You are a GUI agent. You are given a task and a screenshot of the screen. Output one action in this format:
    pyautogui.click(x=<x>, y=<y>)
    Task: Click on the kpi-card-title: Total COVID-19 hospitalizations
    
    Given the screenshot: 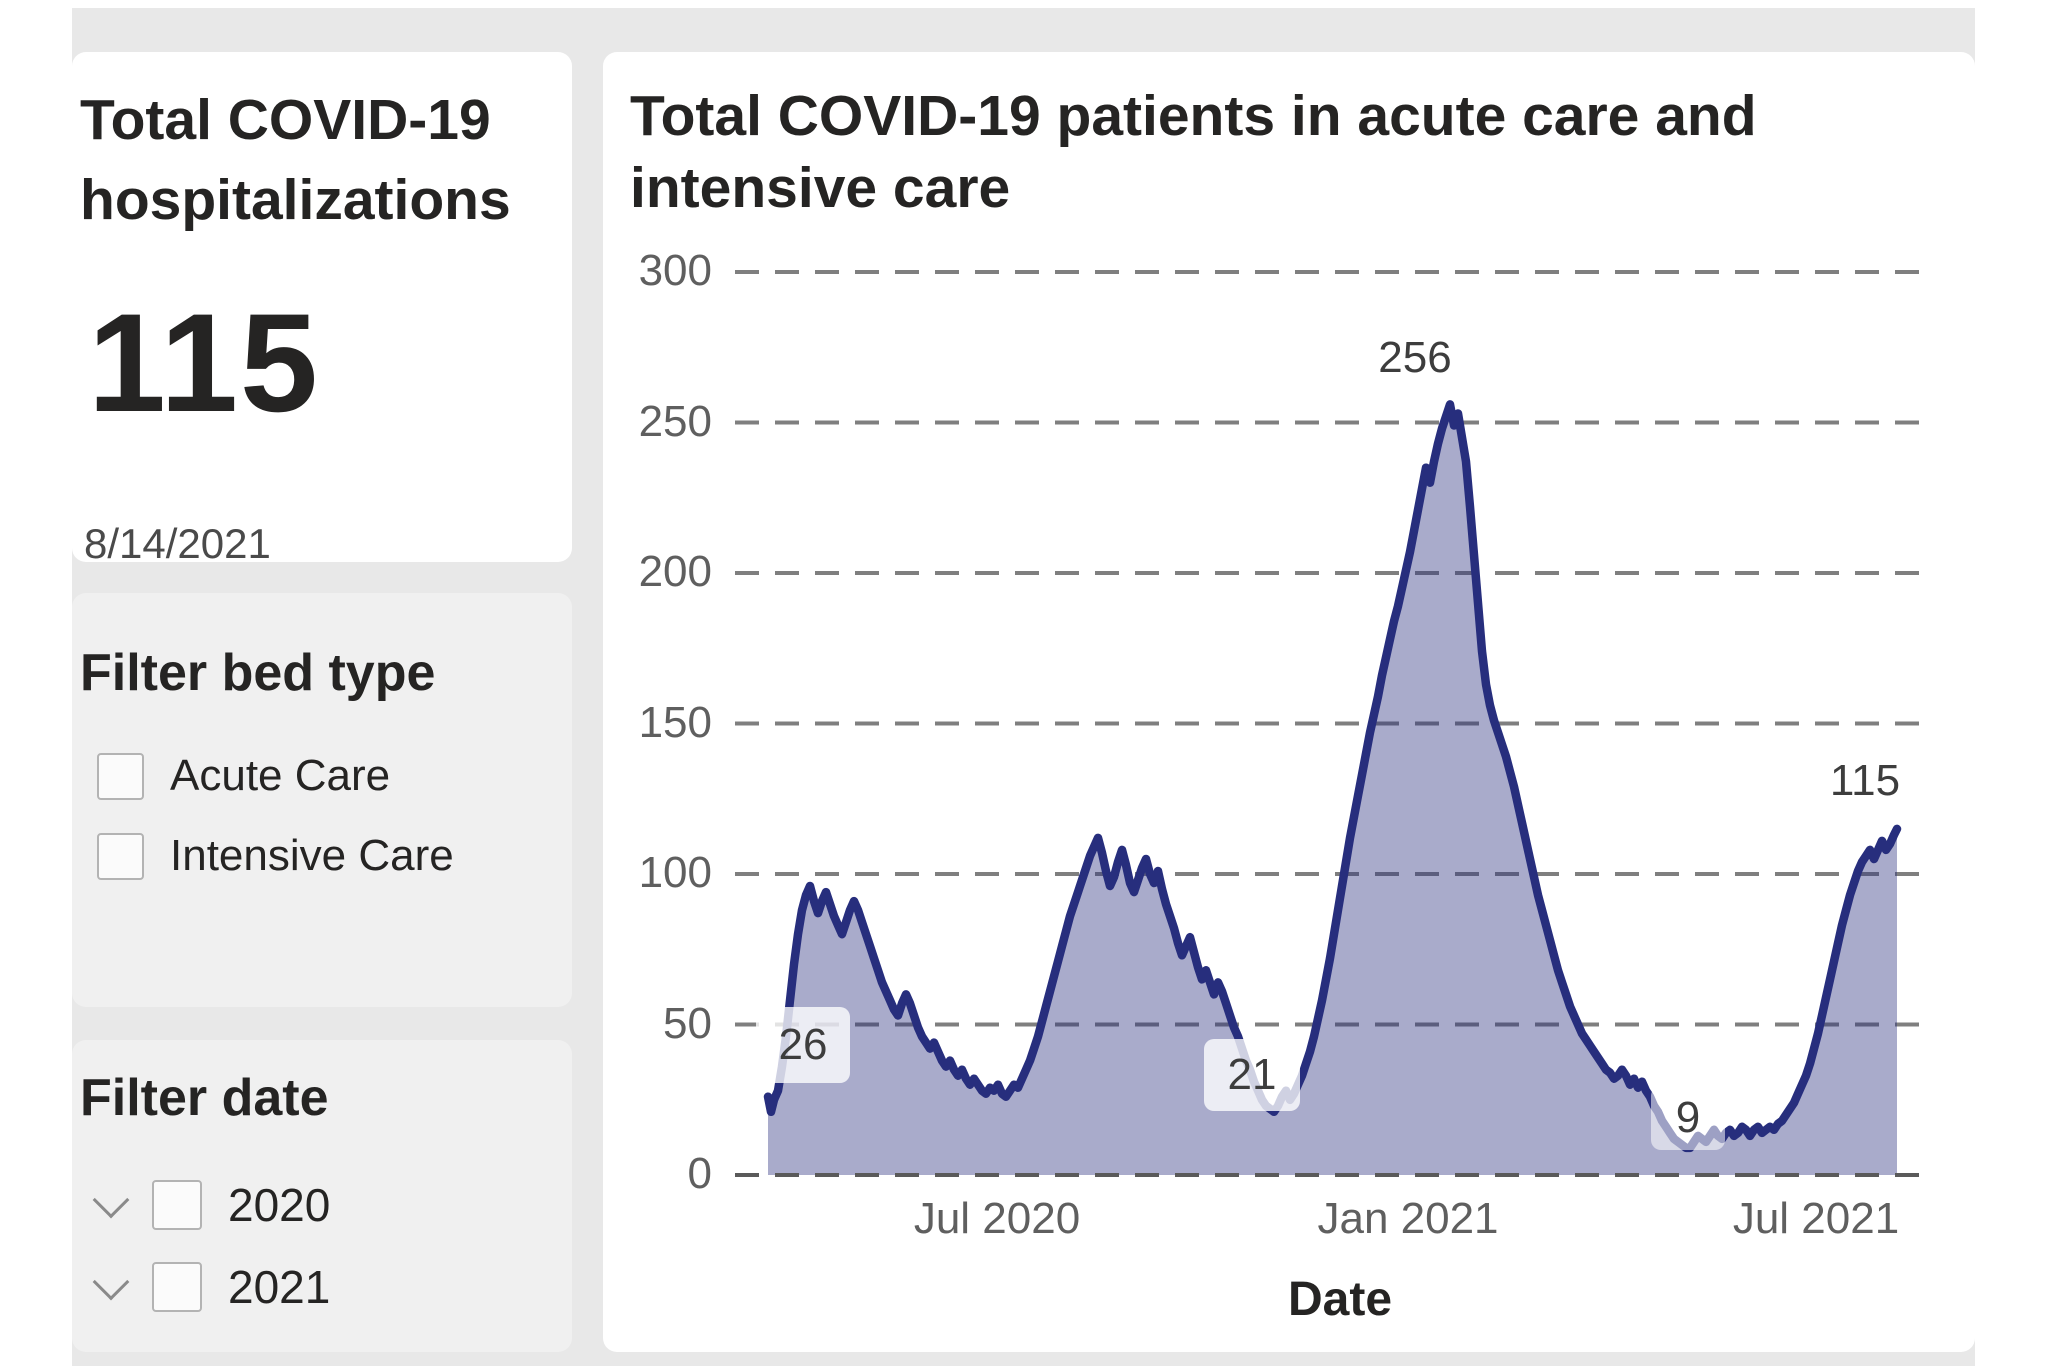 What is the action you would take?
    pyautogui.click(x=295, y=160)
    